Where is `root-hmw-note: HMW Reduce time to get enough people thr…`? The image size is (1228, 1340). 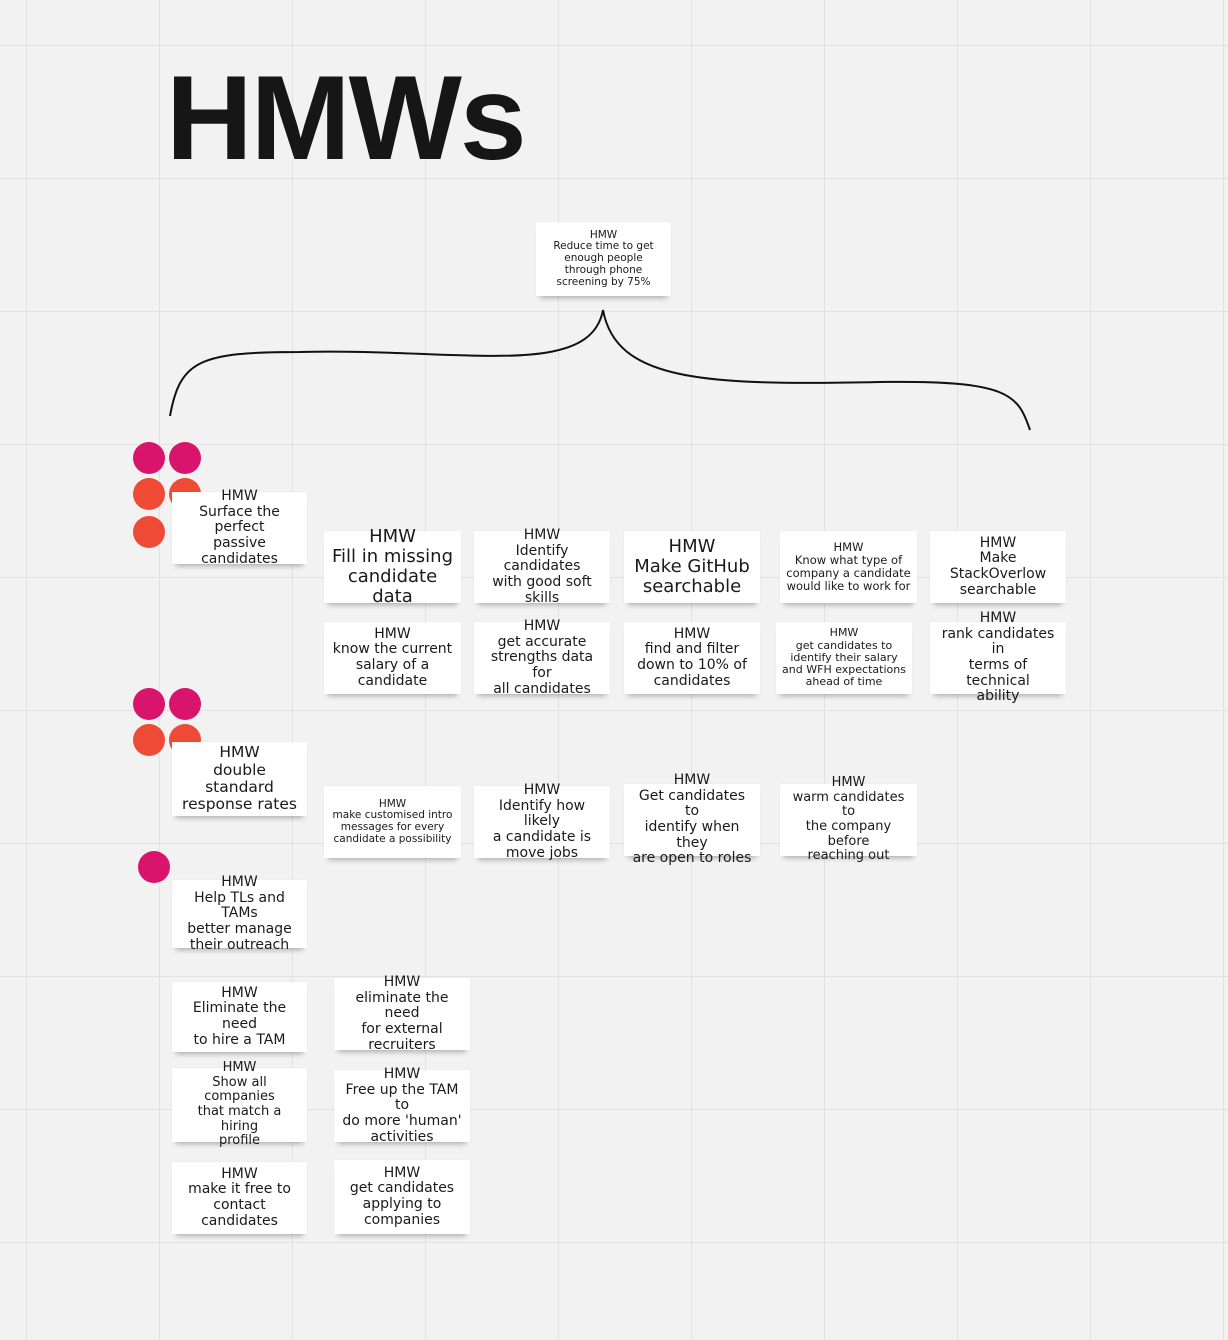
root-hmw-note: HMW Reduce time to get enough people thr… is located at coordinates (603, 259).